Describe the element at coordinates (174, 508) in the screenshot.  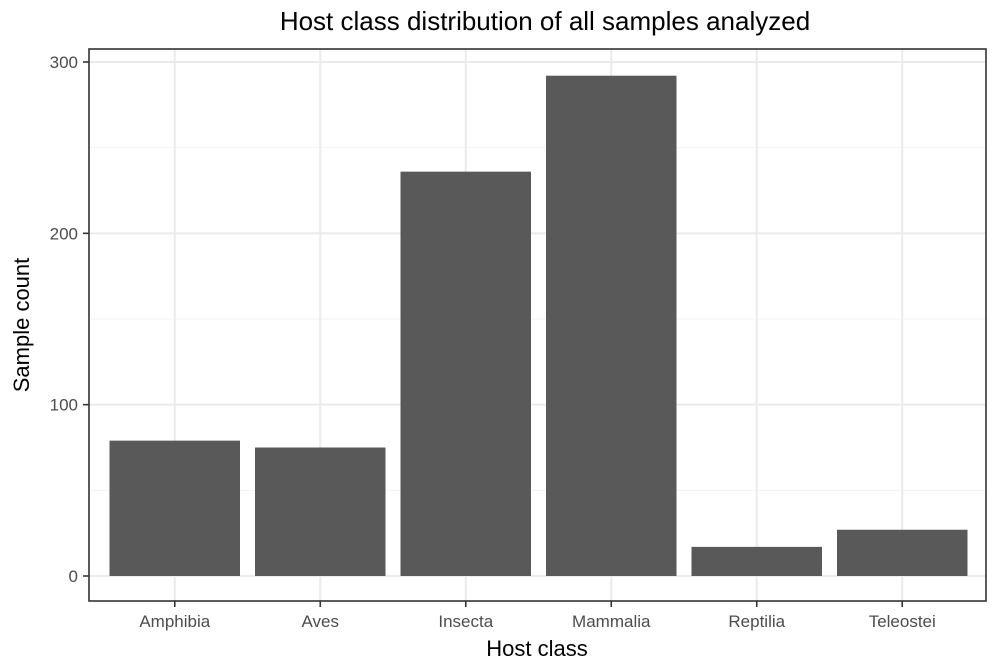
I see `bar-amphibia` at that location.